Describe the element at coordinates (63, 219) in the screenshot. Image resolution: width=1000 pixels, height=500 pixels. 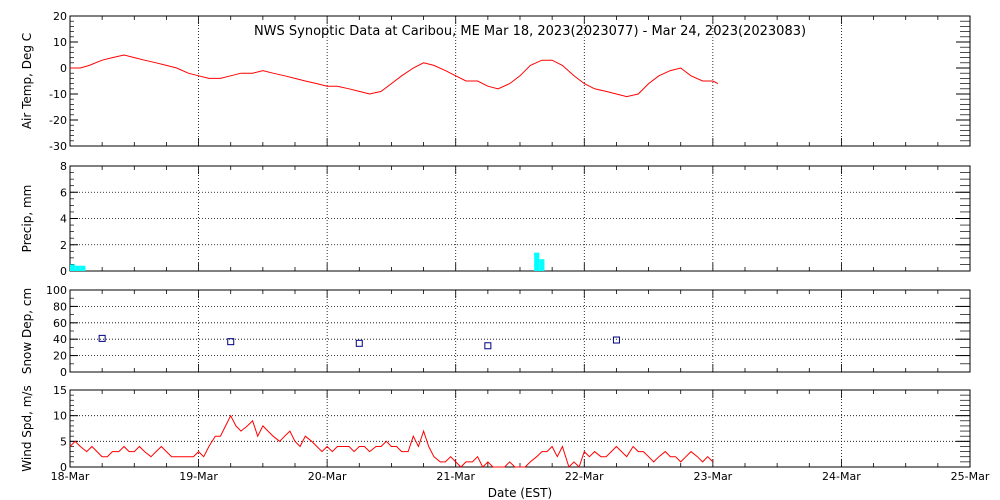
I see `y-tick-label-precip: 4` at that location.